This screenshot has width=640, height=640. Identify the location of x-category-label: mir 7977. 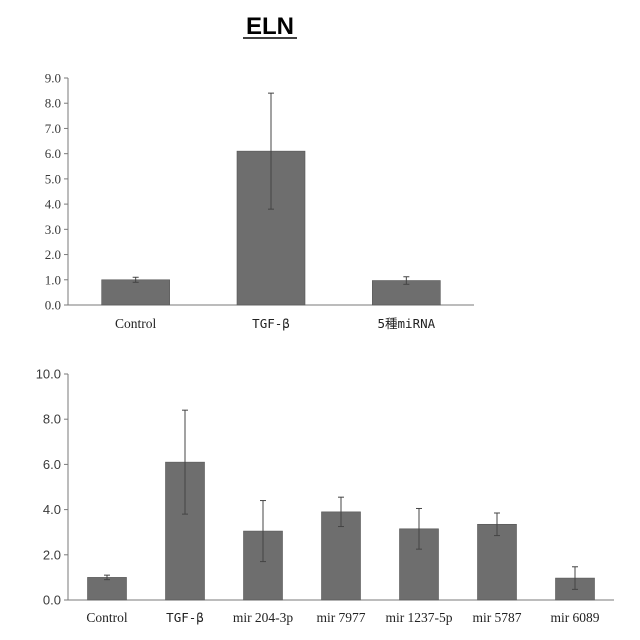
(340, 617).